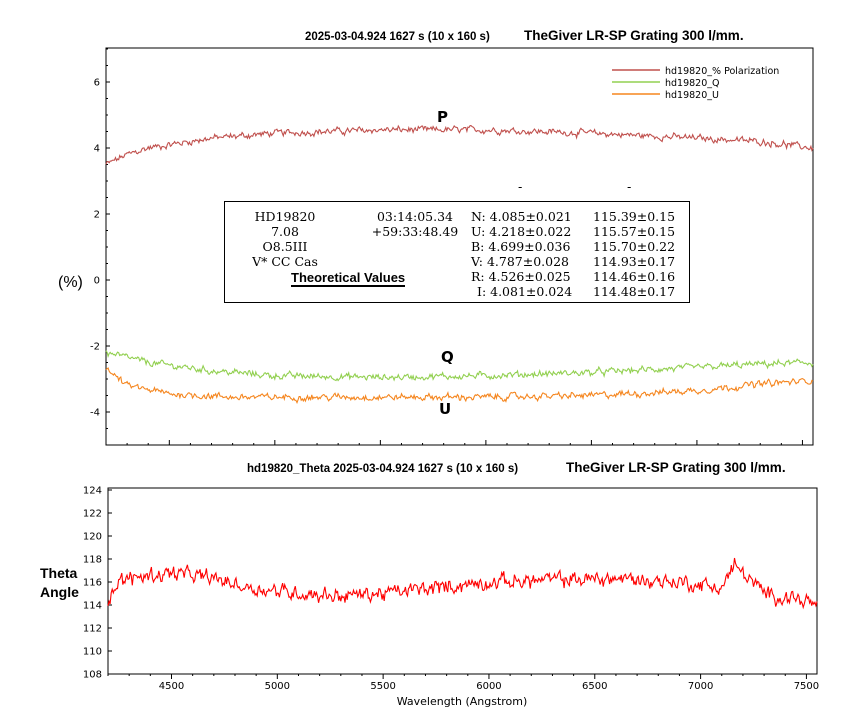  What do you see at coordinates (700, 686) in the screenshot?
I see `bottom-x-tick-label: 7000` at bounding box center [700, 686].